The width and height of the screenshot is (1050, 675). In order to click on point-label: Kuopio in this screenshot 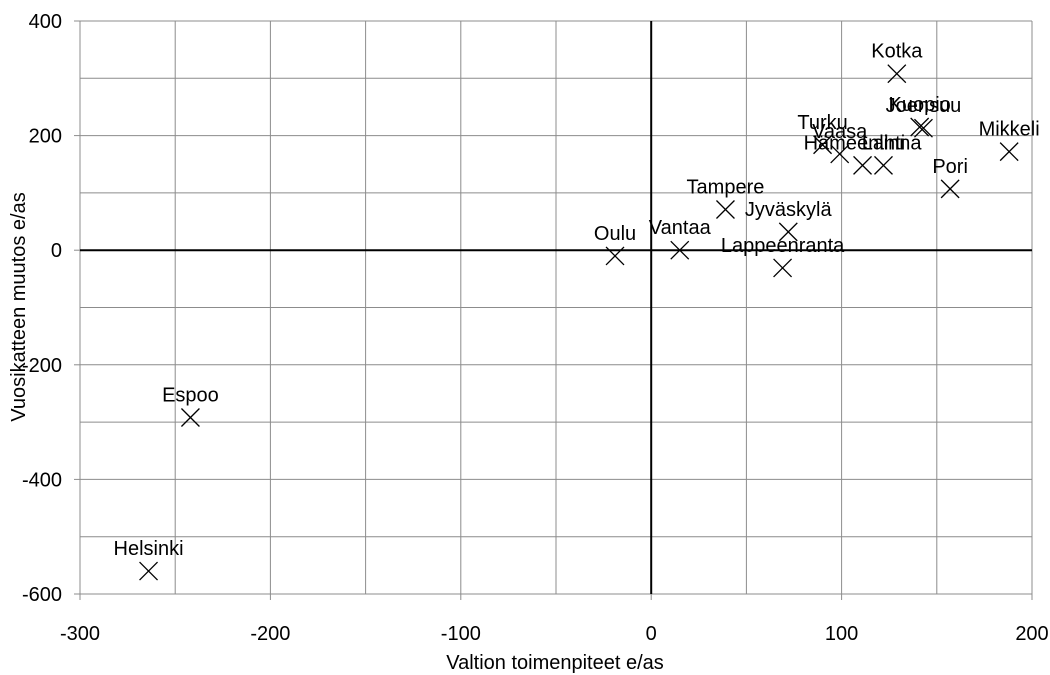, I will do `click(920, 105)`.